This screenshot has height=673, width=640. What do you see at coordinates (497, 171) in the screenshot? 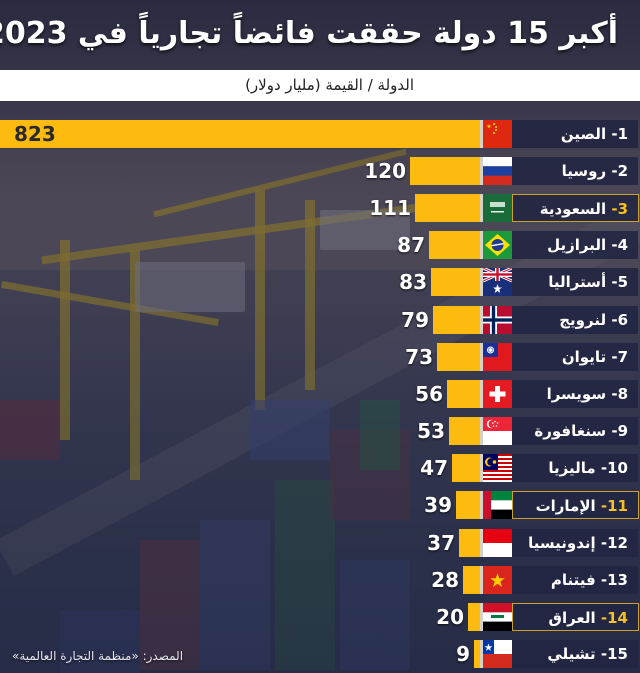
I see `russia-flag-icon` at bounding box center [497, 171].